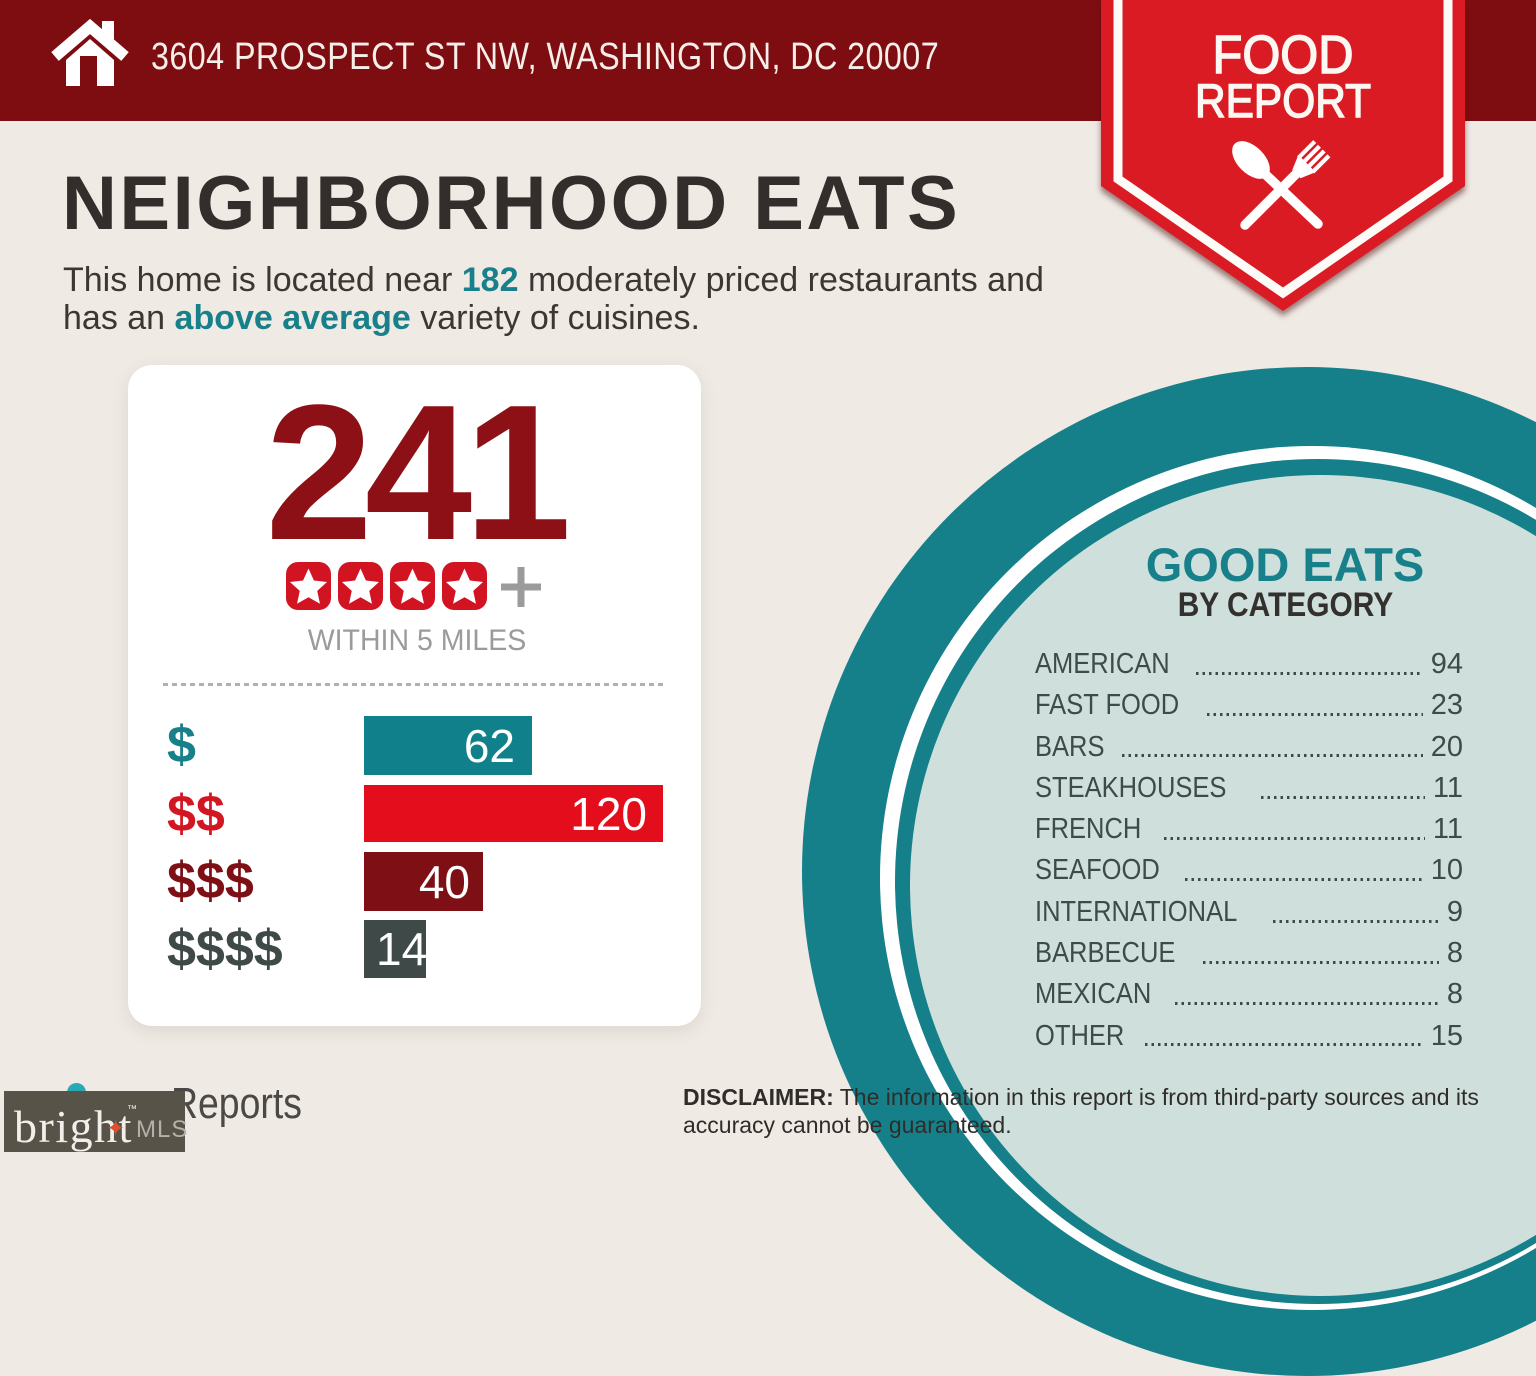 The width and height of the screenshot is (1536, 1376). What do you see at coordinates (1283, 100) in the screenshot?
I see `svg-text: REPORT` at bounding box center [1283, 100].